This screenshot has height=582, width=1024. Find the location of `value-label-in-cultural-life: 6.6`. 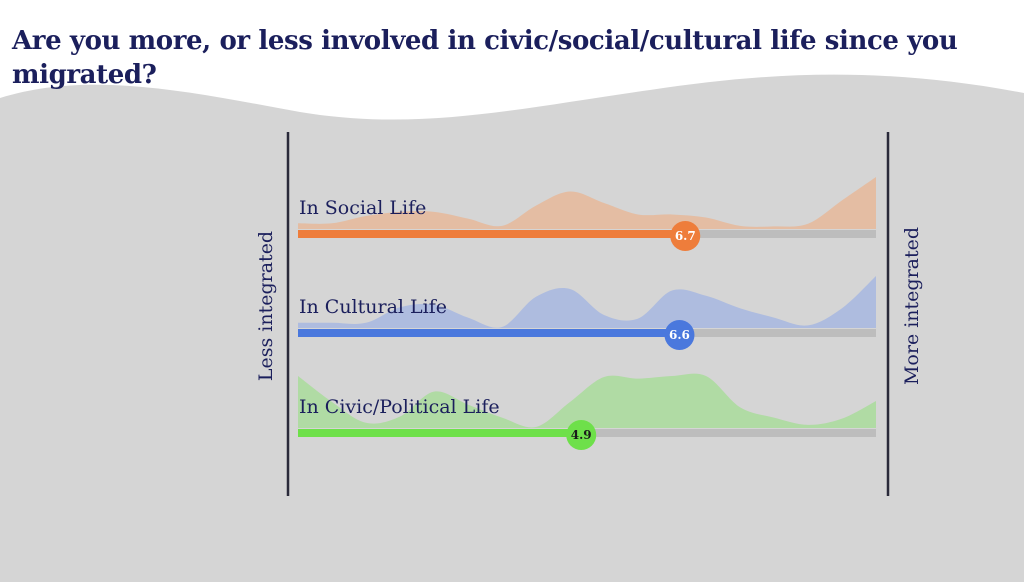

value-label-in-cultural-life: 6.6 is located at coordinates (679, 335).